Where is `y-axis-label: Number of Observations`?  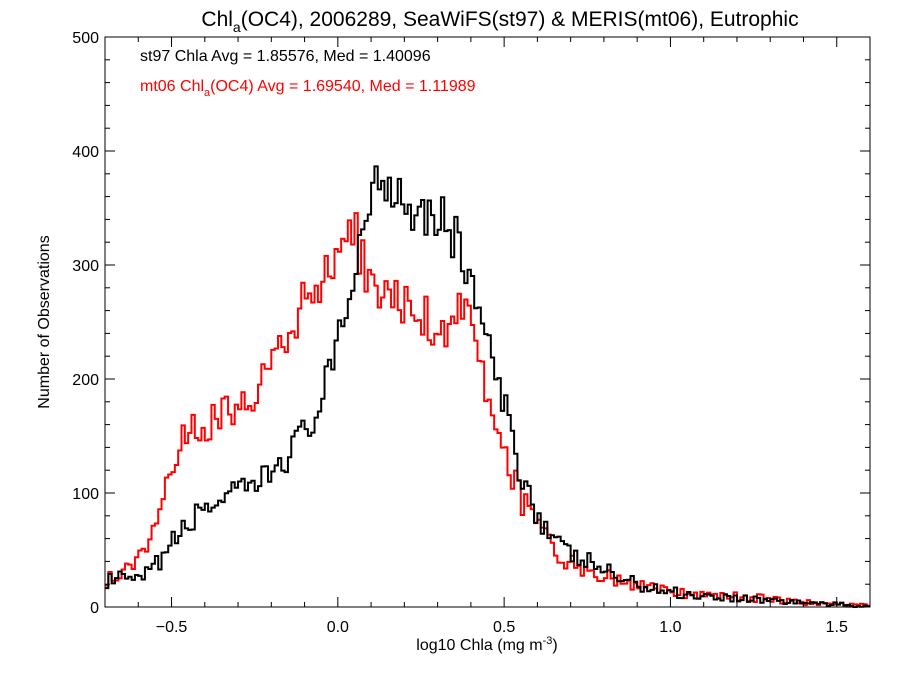
y-axis-label: Number of Observations is located at coordinates (44, 321).